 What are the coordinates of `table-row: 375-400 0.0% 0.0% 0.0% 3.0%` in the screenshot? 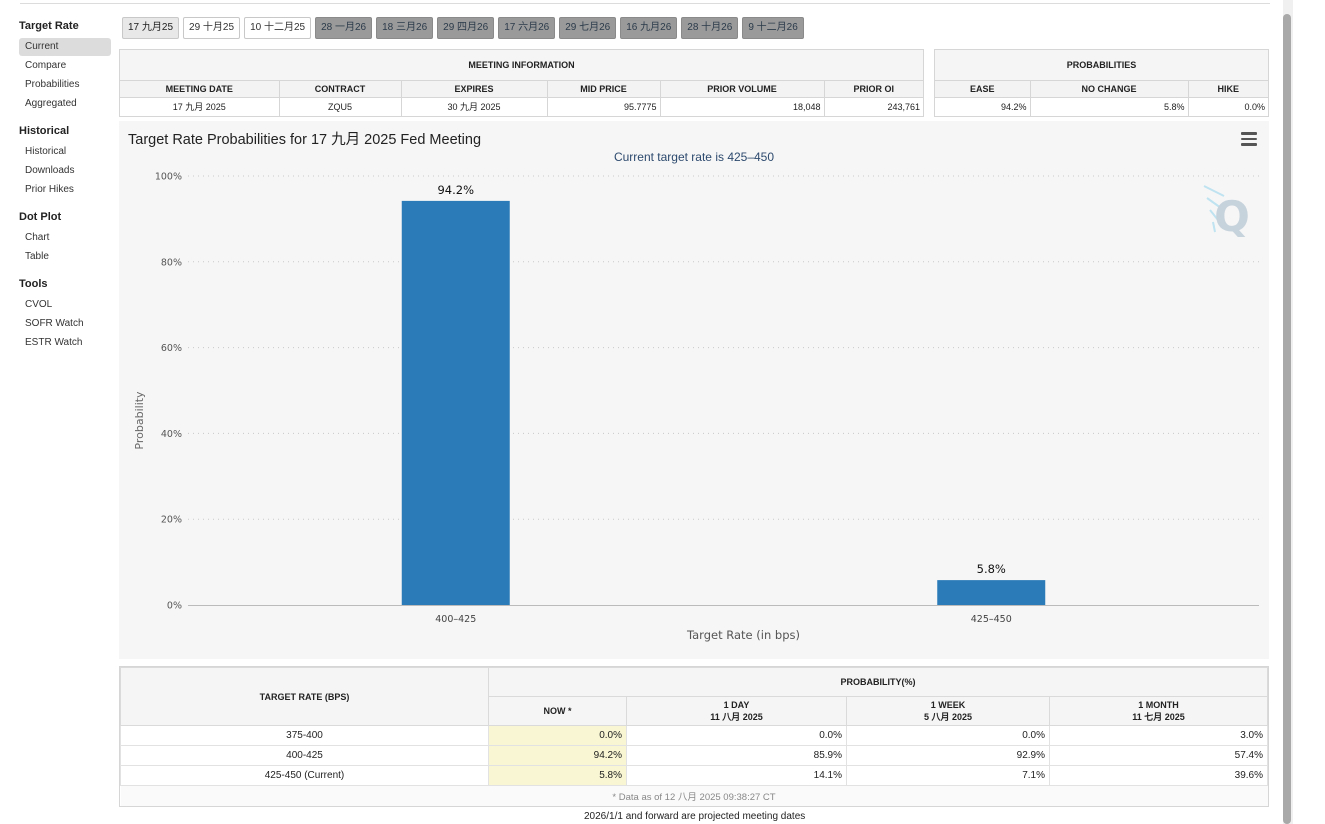 It's located at (694, 735).